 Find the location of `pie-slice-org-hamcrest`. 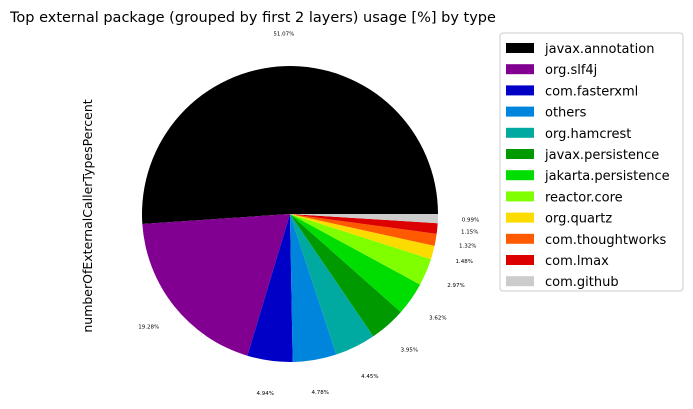

pie-slice-org-hamcrest is located at coordinates (332, 284).